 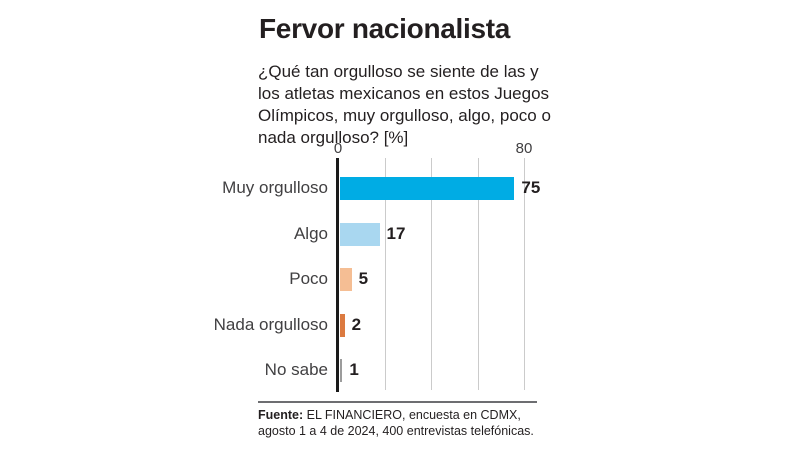 I want to click on value-label: 5, so click(x=363, y=278).